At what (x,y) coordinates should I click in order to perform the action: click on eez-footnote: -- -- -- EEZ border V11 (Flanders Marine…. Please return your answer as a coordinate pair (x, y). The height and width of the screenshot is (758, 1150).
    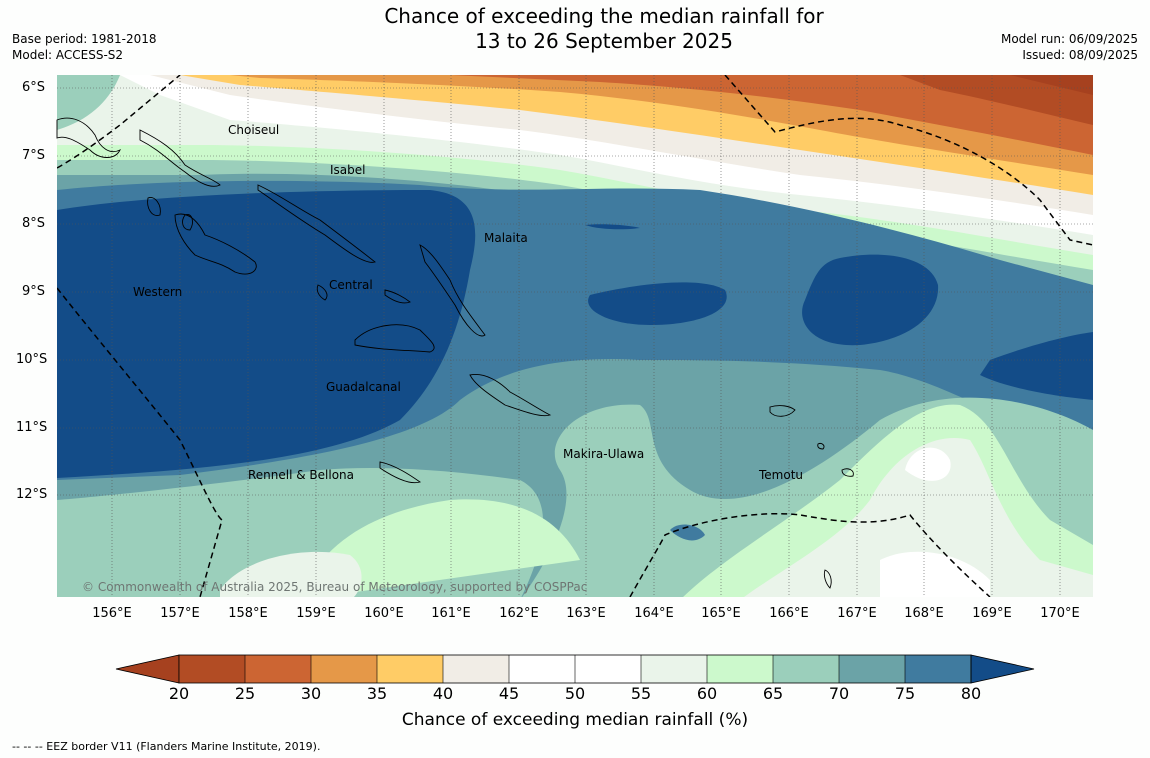
    Looking at the image, I should click on (166, 746).